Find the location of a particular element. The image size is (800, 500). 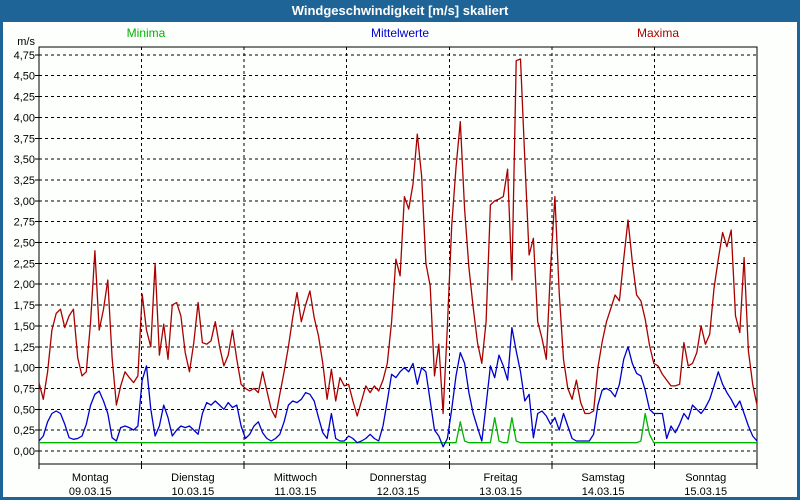

legend-minima: Minima is located at coordinates (146, 33).